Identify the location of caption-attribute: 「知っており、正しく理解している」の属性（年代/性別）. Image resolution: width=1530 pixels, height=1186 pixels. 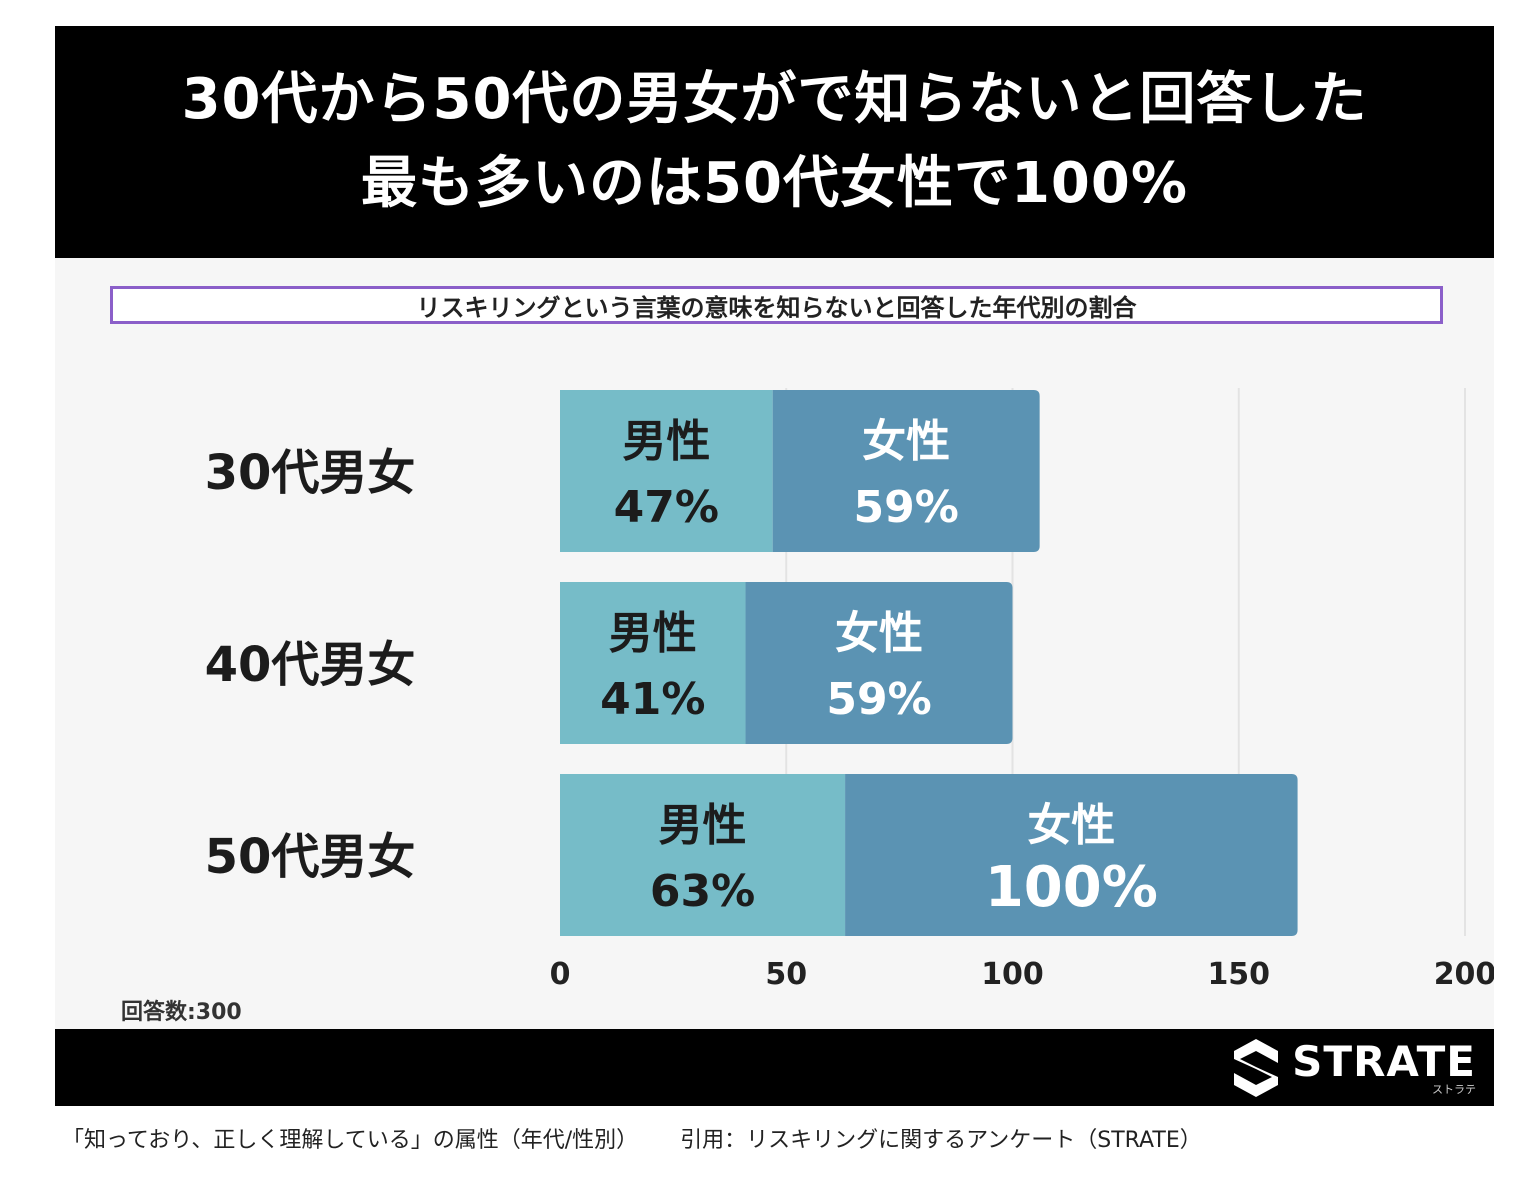
(350, 1140).